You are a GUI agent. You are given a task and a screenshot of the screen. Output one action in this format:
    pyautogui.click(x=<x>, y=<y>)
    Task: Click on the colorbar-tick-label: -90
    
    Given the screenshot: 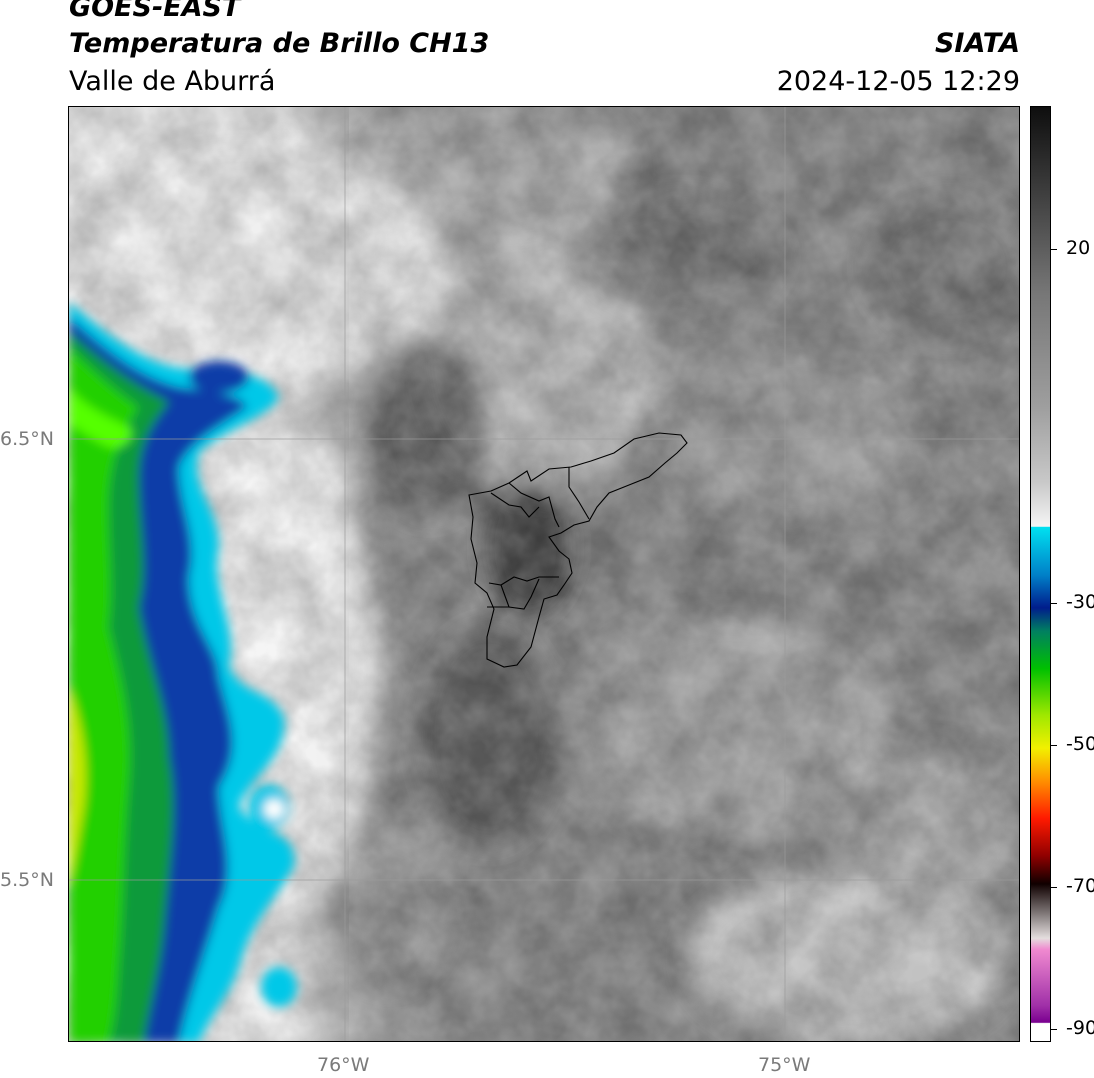 What is the action you would take?
    pyautogui.click(x=1080, y=1028)
    